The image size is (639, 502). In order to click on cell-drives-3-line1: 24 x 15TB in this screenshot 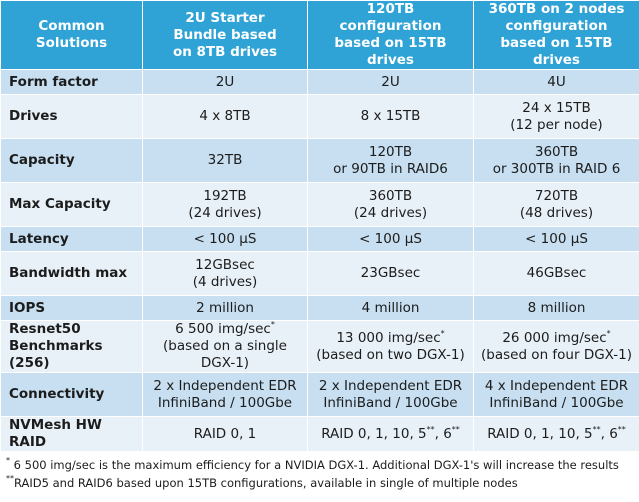, I will do `click(556, 107)`.